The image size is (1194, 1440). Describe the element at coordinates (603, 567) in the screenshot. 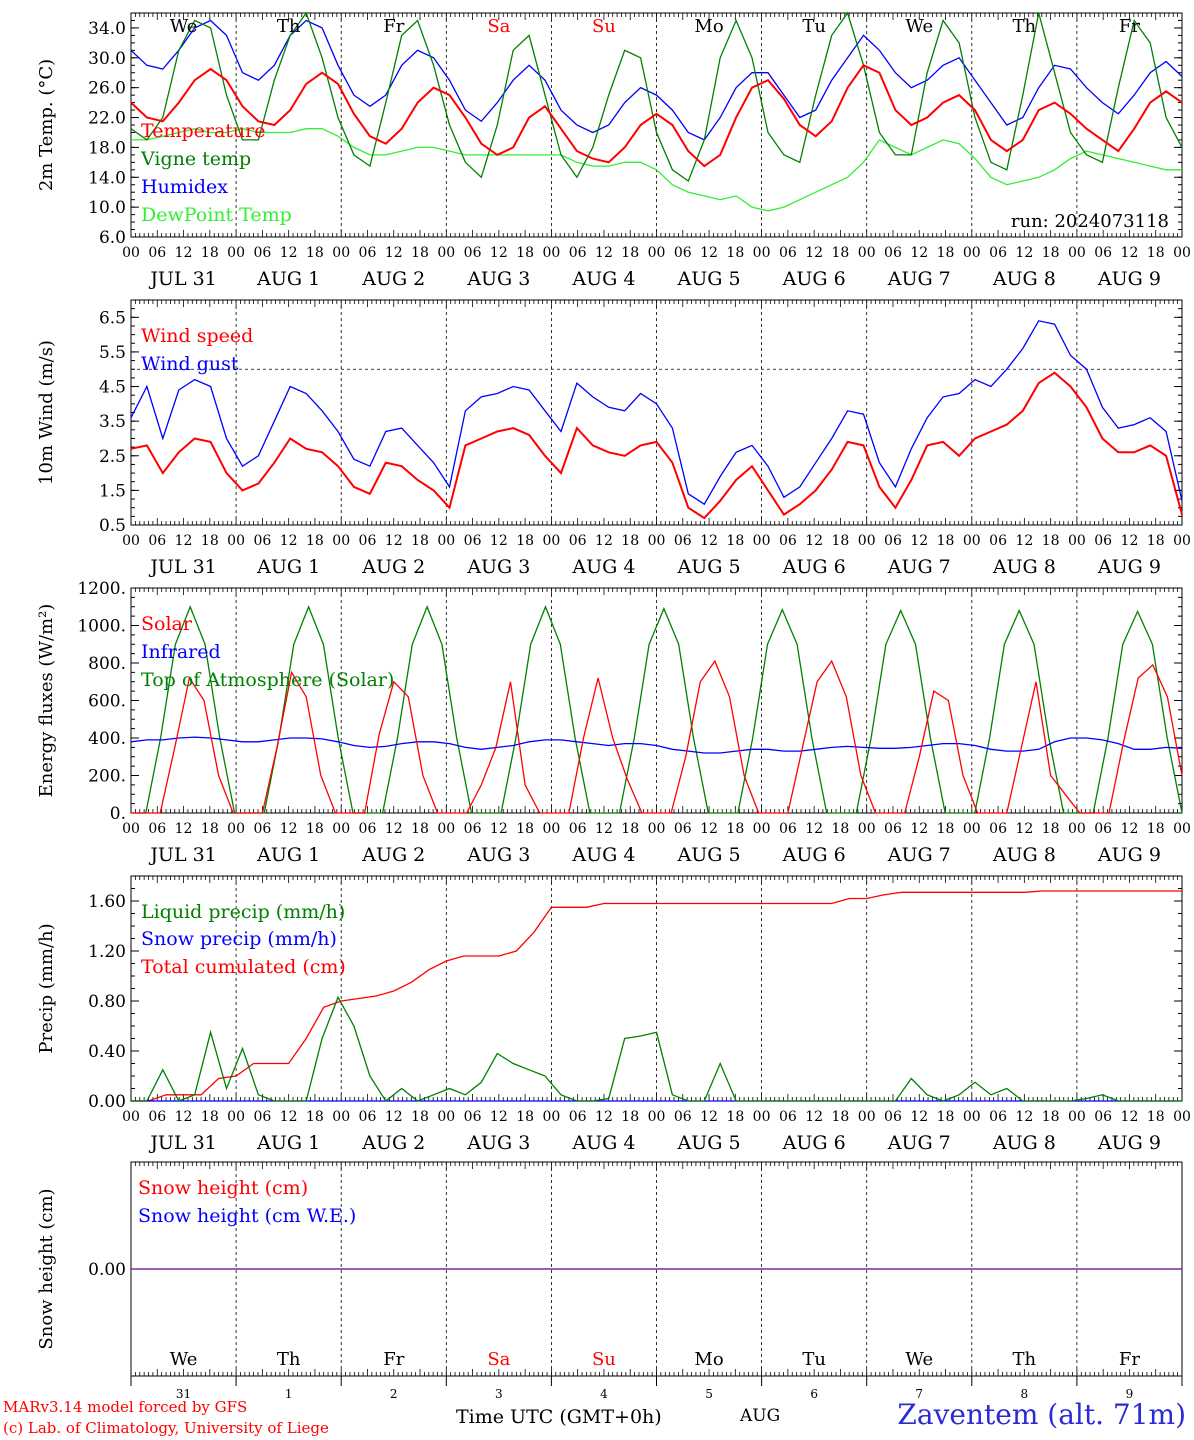

I see `date-label: AUG 4` at that location.